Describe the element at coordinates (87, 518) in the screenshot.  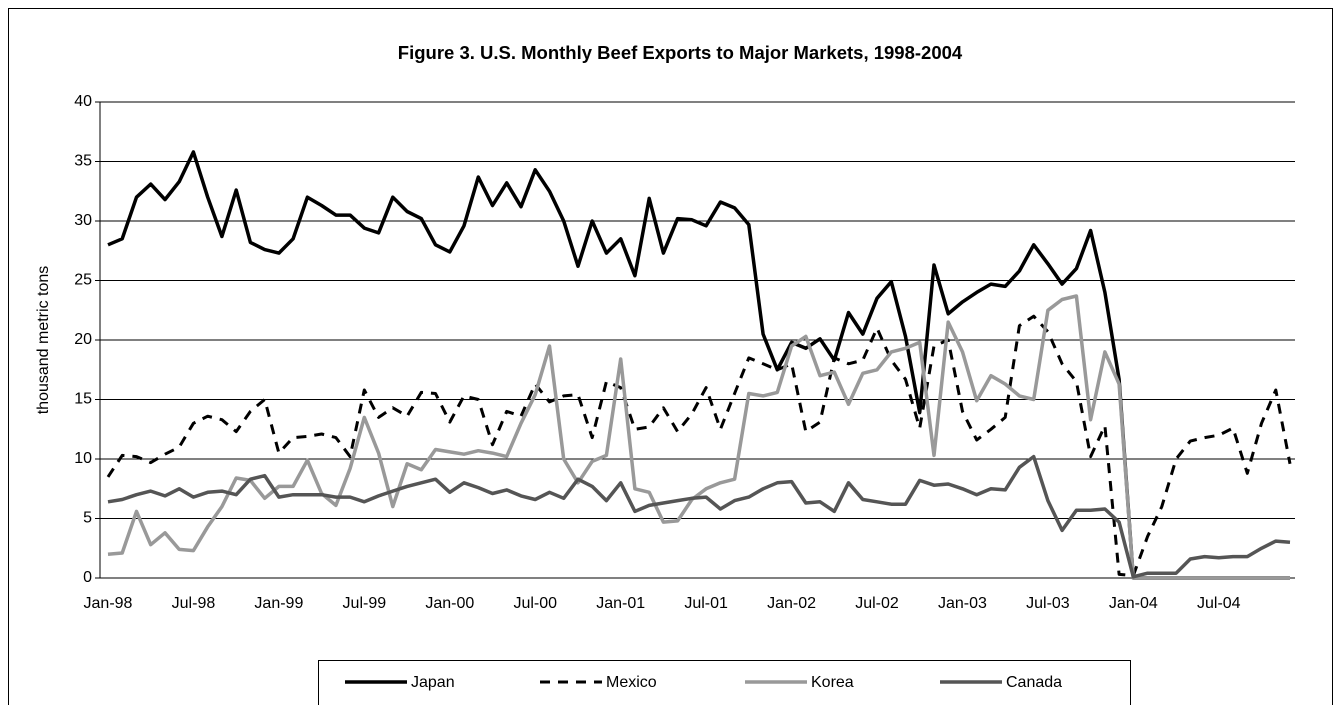
I see `y-tick-label: 5` at that location.